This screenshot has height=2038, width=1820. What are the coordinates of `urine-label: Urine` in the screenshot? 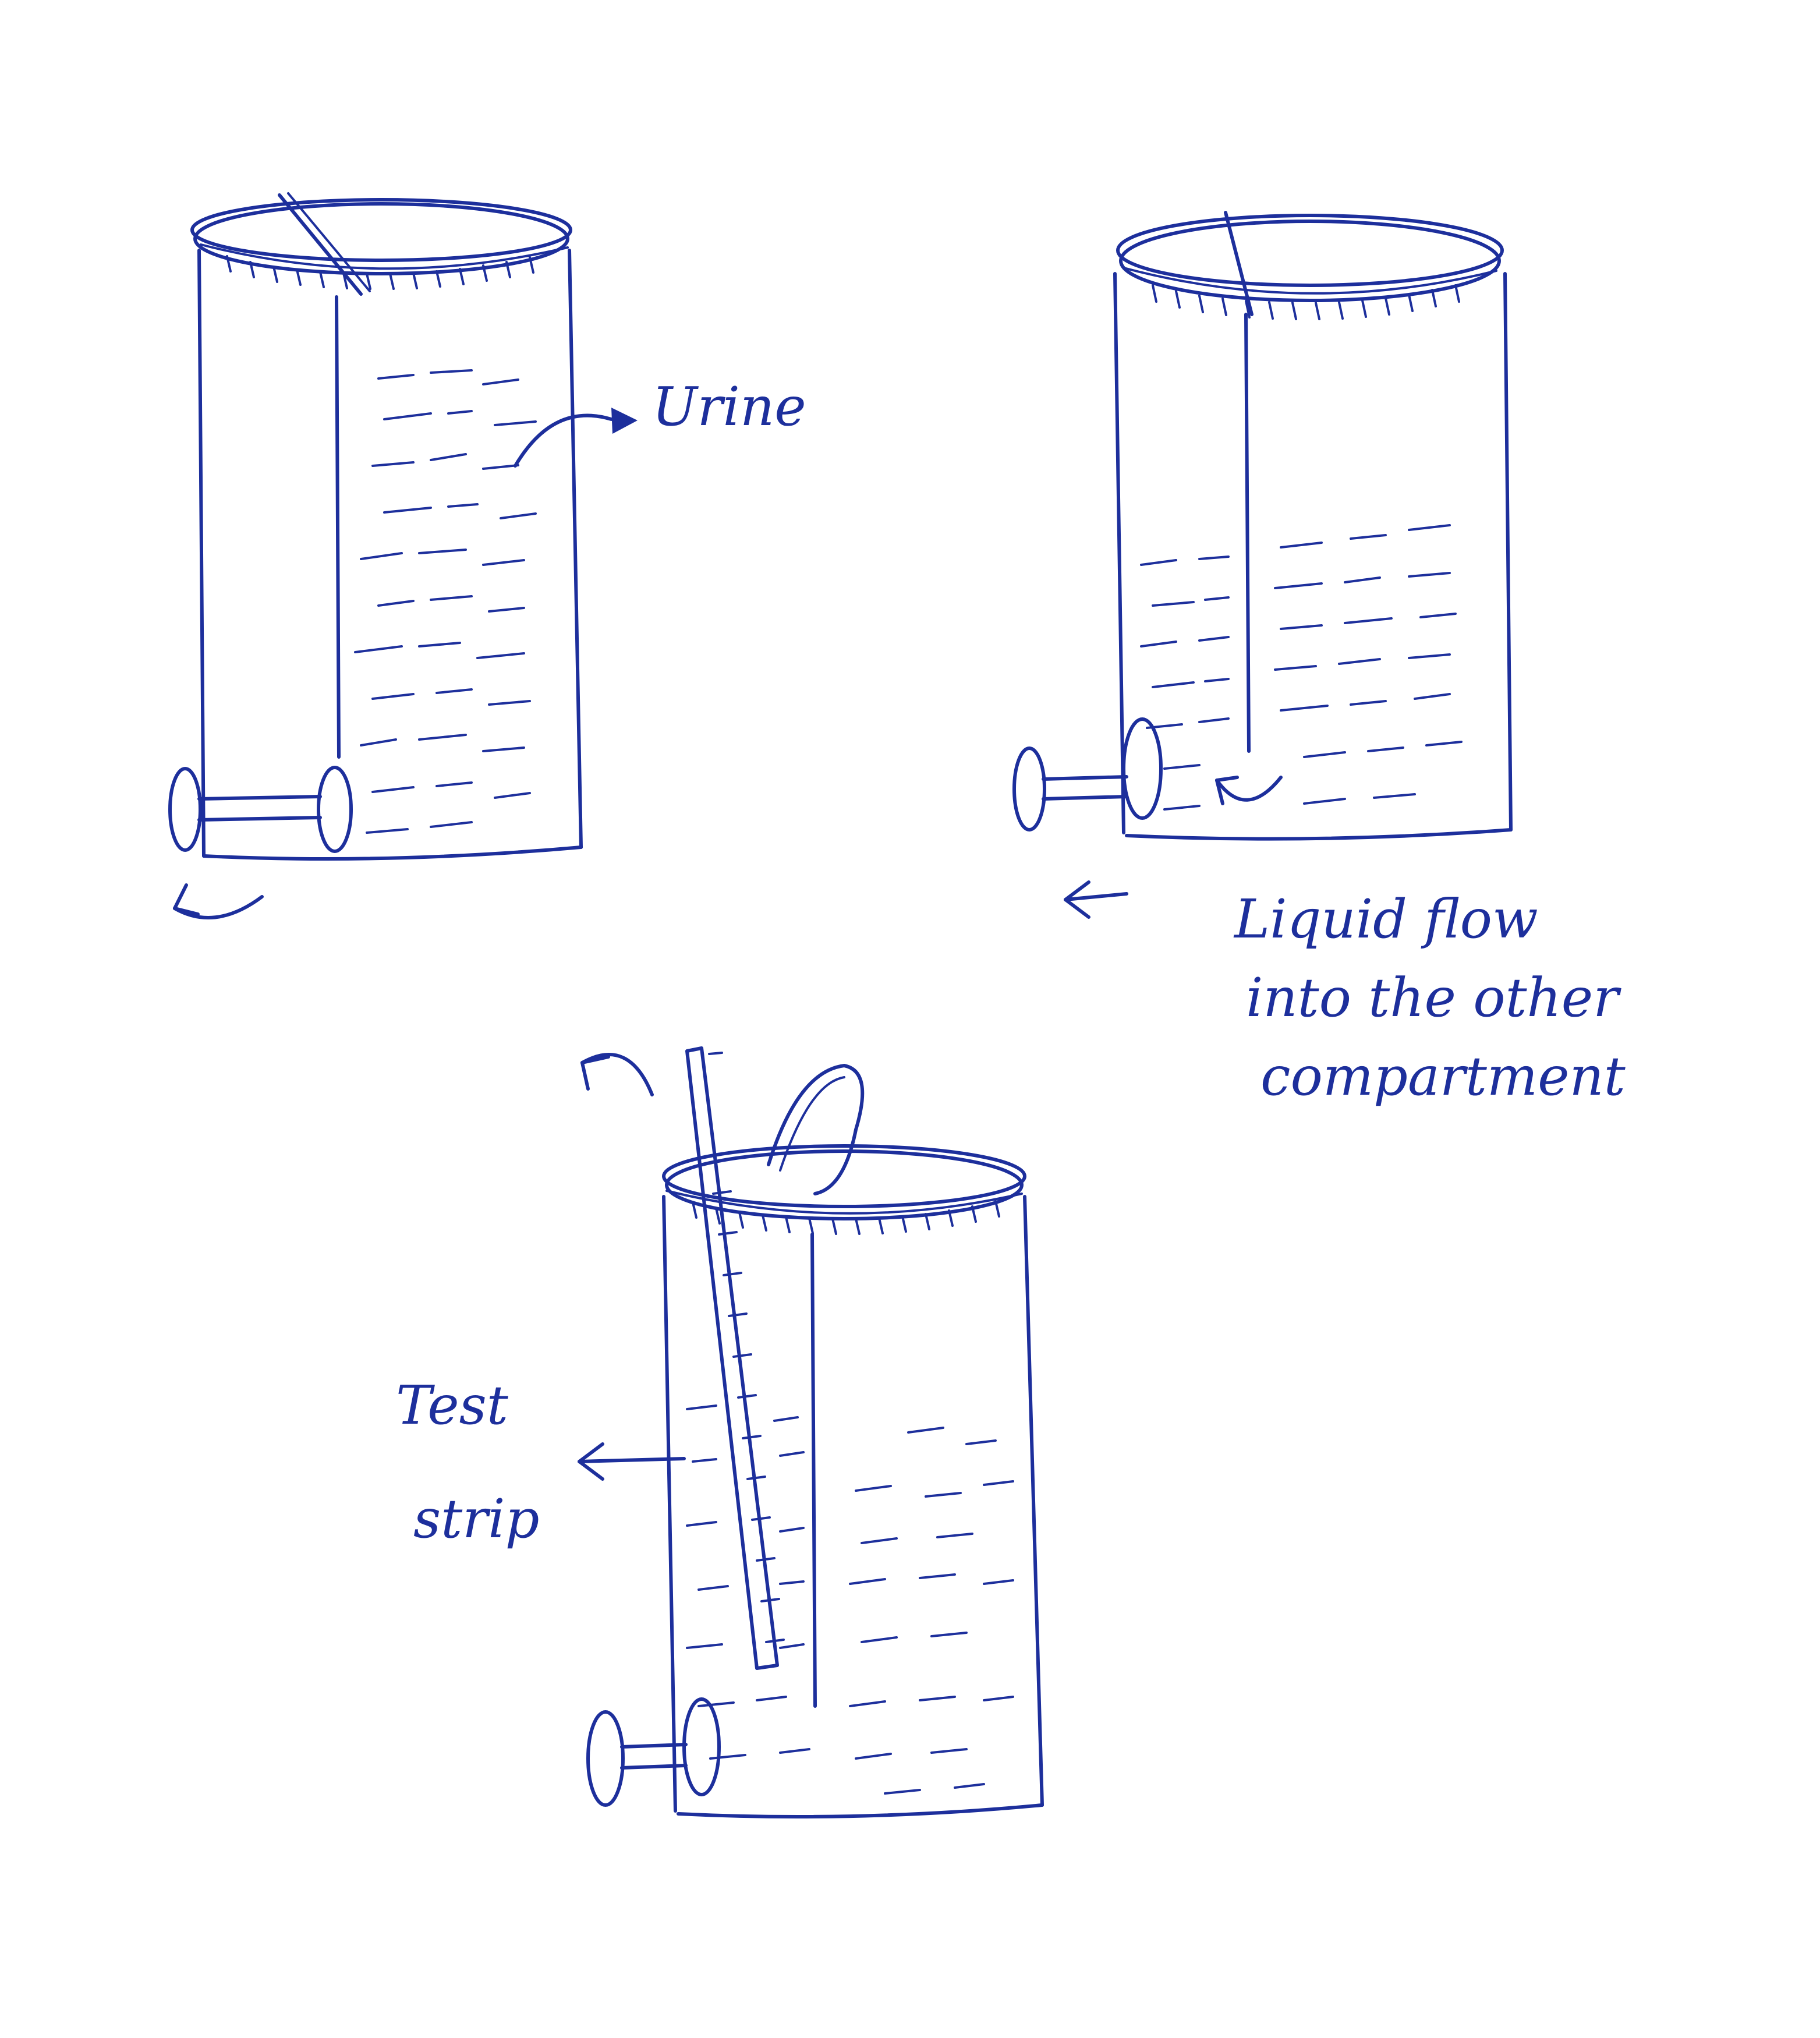 It's located at (729, 407).